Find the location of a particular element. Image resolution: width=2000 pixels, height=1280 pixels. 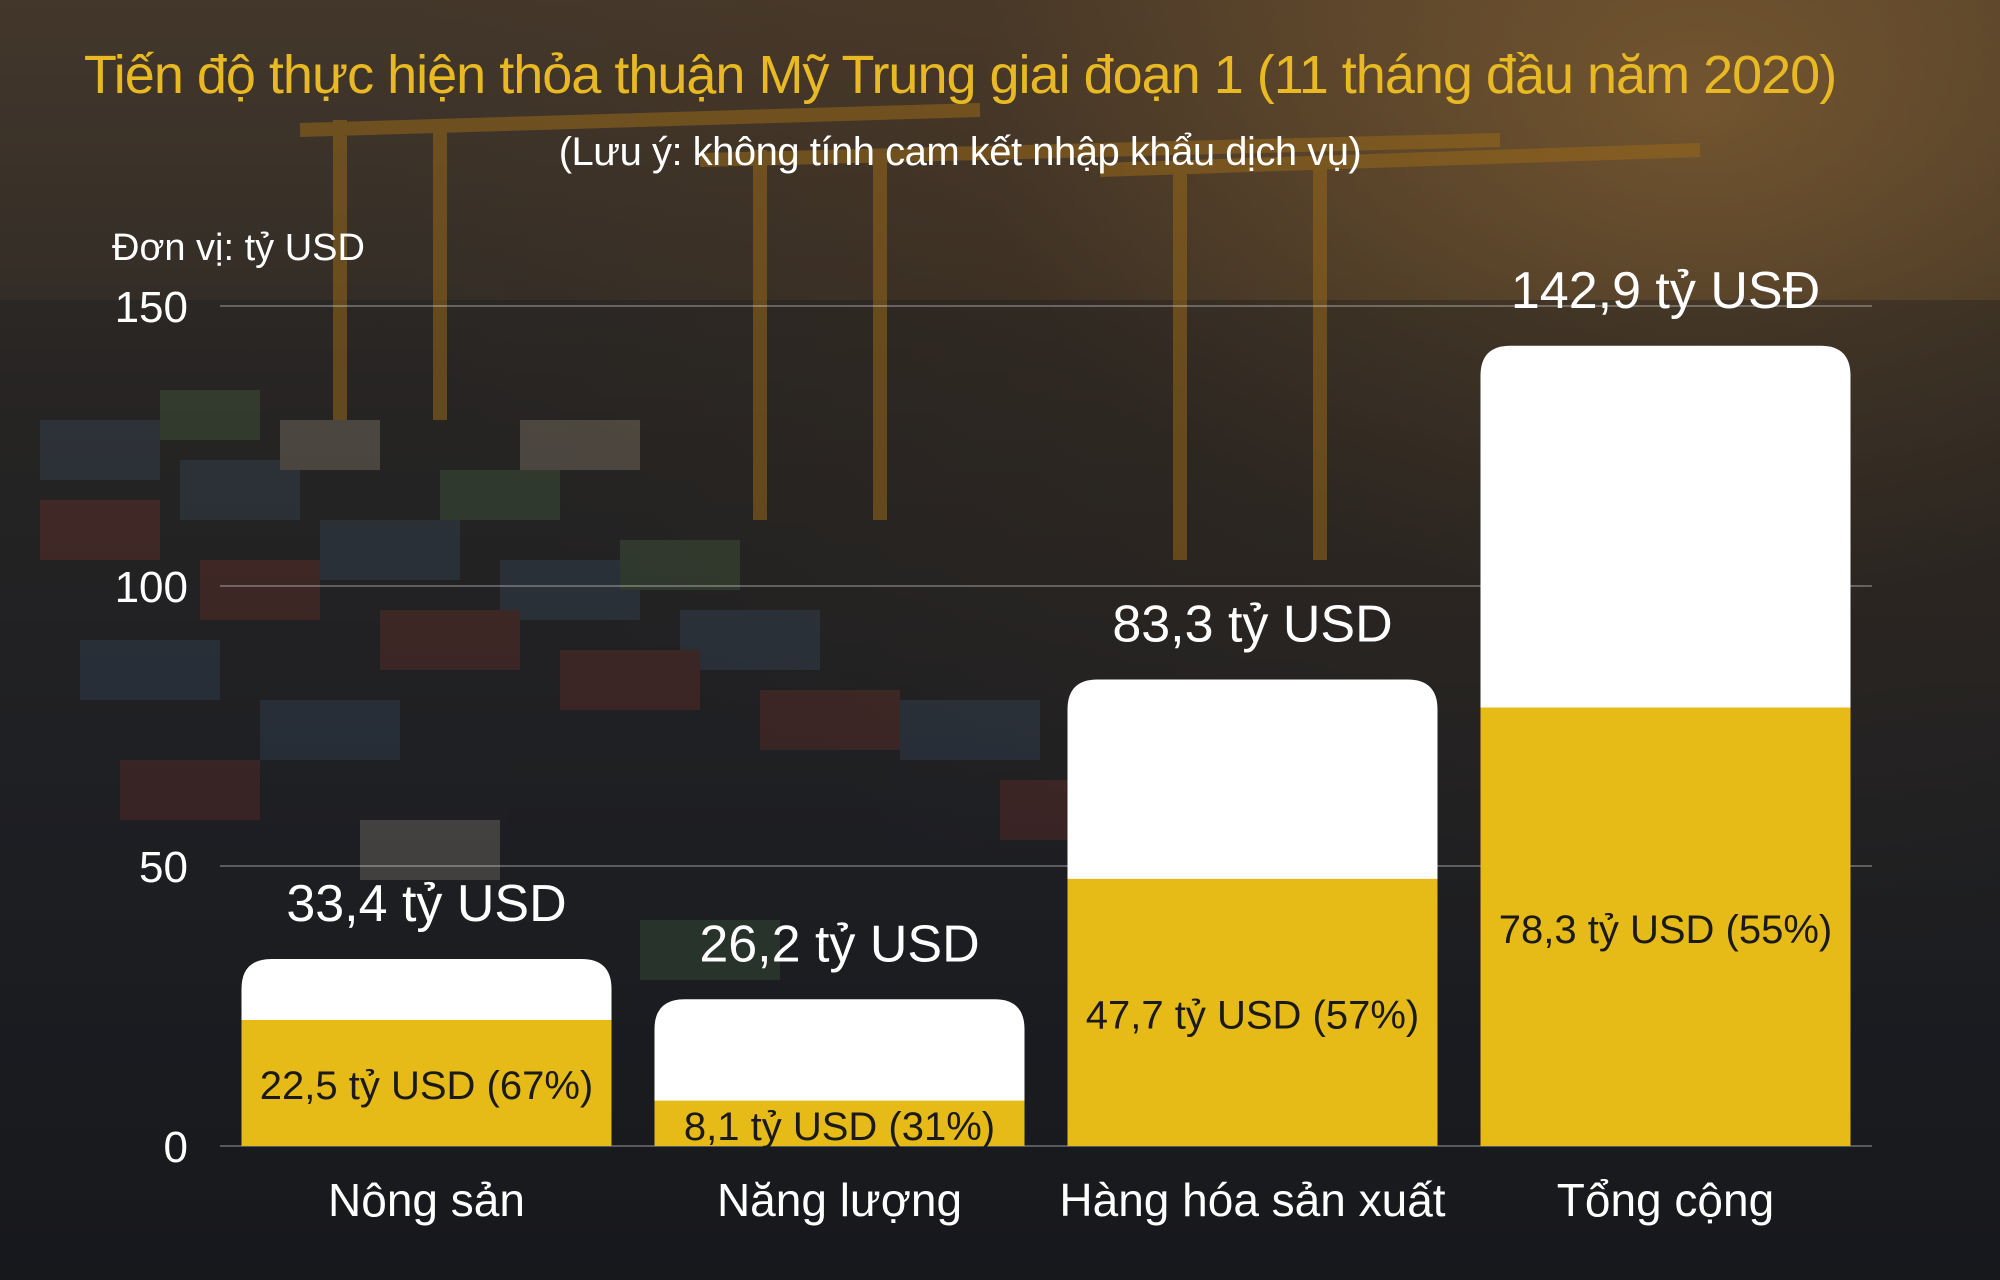

commitment-value-label: 142,9 tỷ USĐ is located at coordinates (1665, 291).